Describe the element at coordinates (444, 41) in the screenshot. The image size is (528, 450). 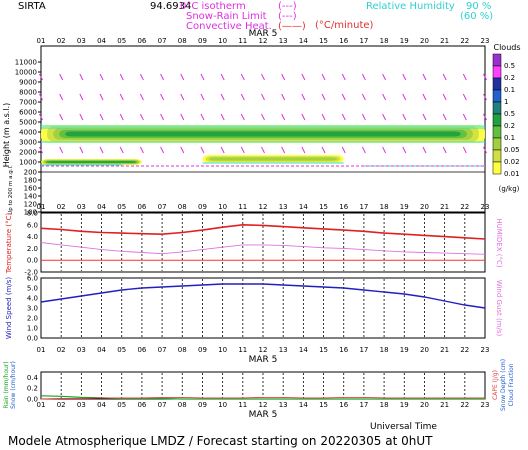
I see `cloud-top-hour-tick: 21` at that location.